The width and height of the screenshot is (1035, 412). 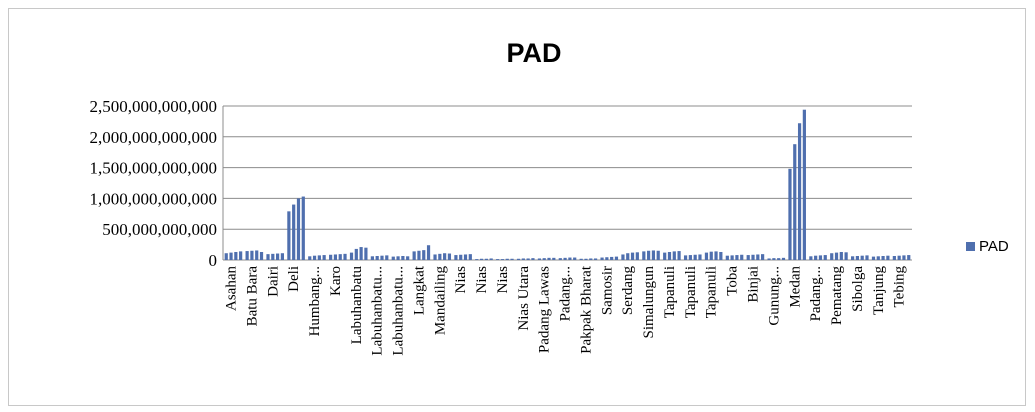 I want to click on x-category-label: Karo, so click(x=336, y=281).